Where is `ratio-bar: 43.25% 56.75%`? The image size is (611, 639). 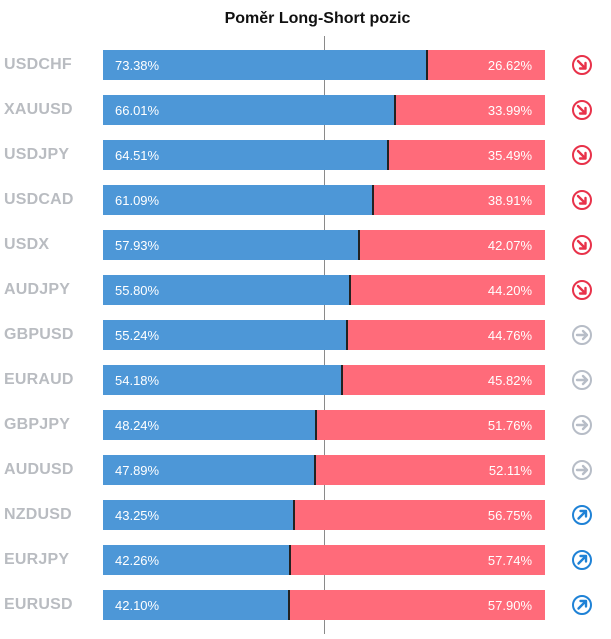 ratio-bar: 43.25% 56.75% is located at coordinates (324, 515).